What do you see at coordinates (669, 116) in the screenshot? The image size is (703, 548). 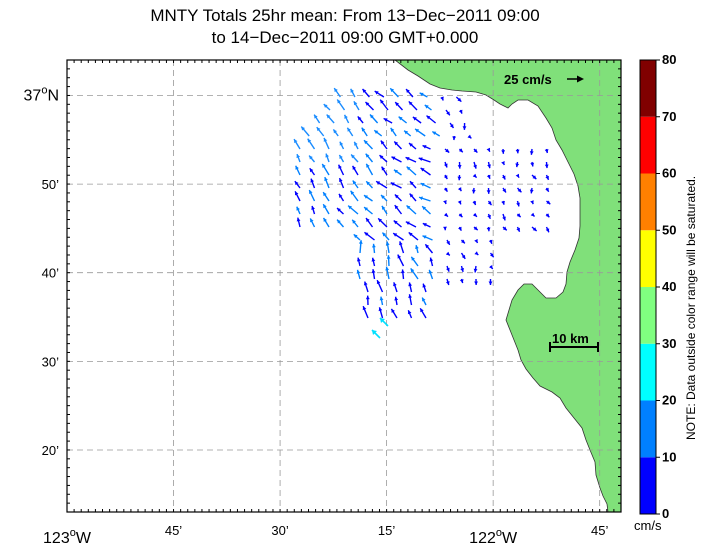 I see `colorbar-tick-label: 70` at bounding box center [669, 116].